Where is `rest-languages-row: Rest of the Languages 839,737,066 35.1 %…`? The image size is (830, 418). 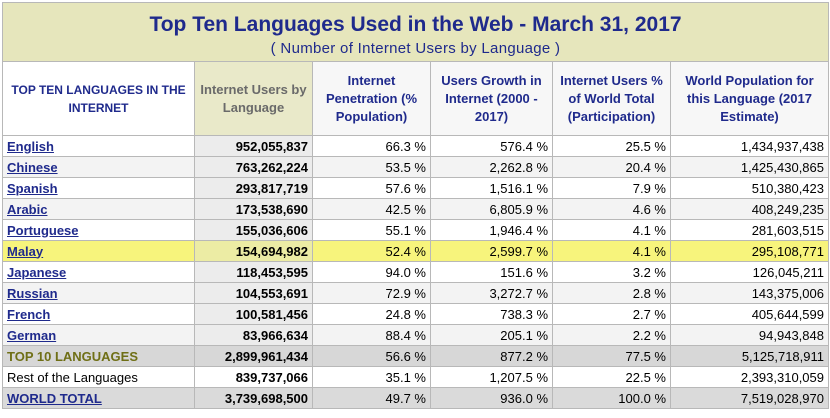
rest-languages-row: Rest of the Languages 839,737,066 35.1 %… is located at coordinates (415, 377).